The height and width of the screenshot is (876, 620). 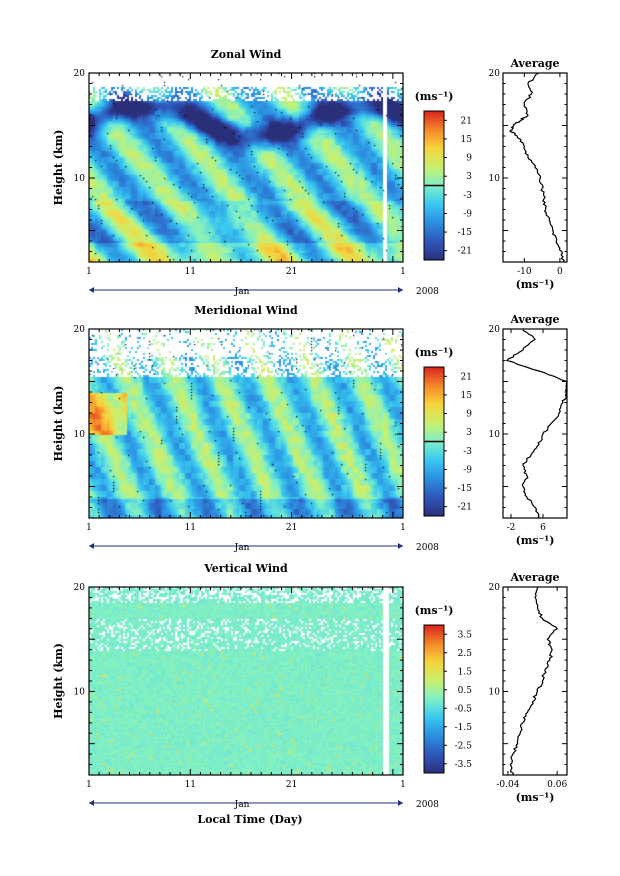 I want to click on panel-title: Vertical Wind, so click(x=245, y=568).